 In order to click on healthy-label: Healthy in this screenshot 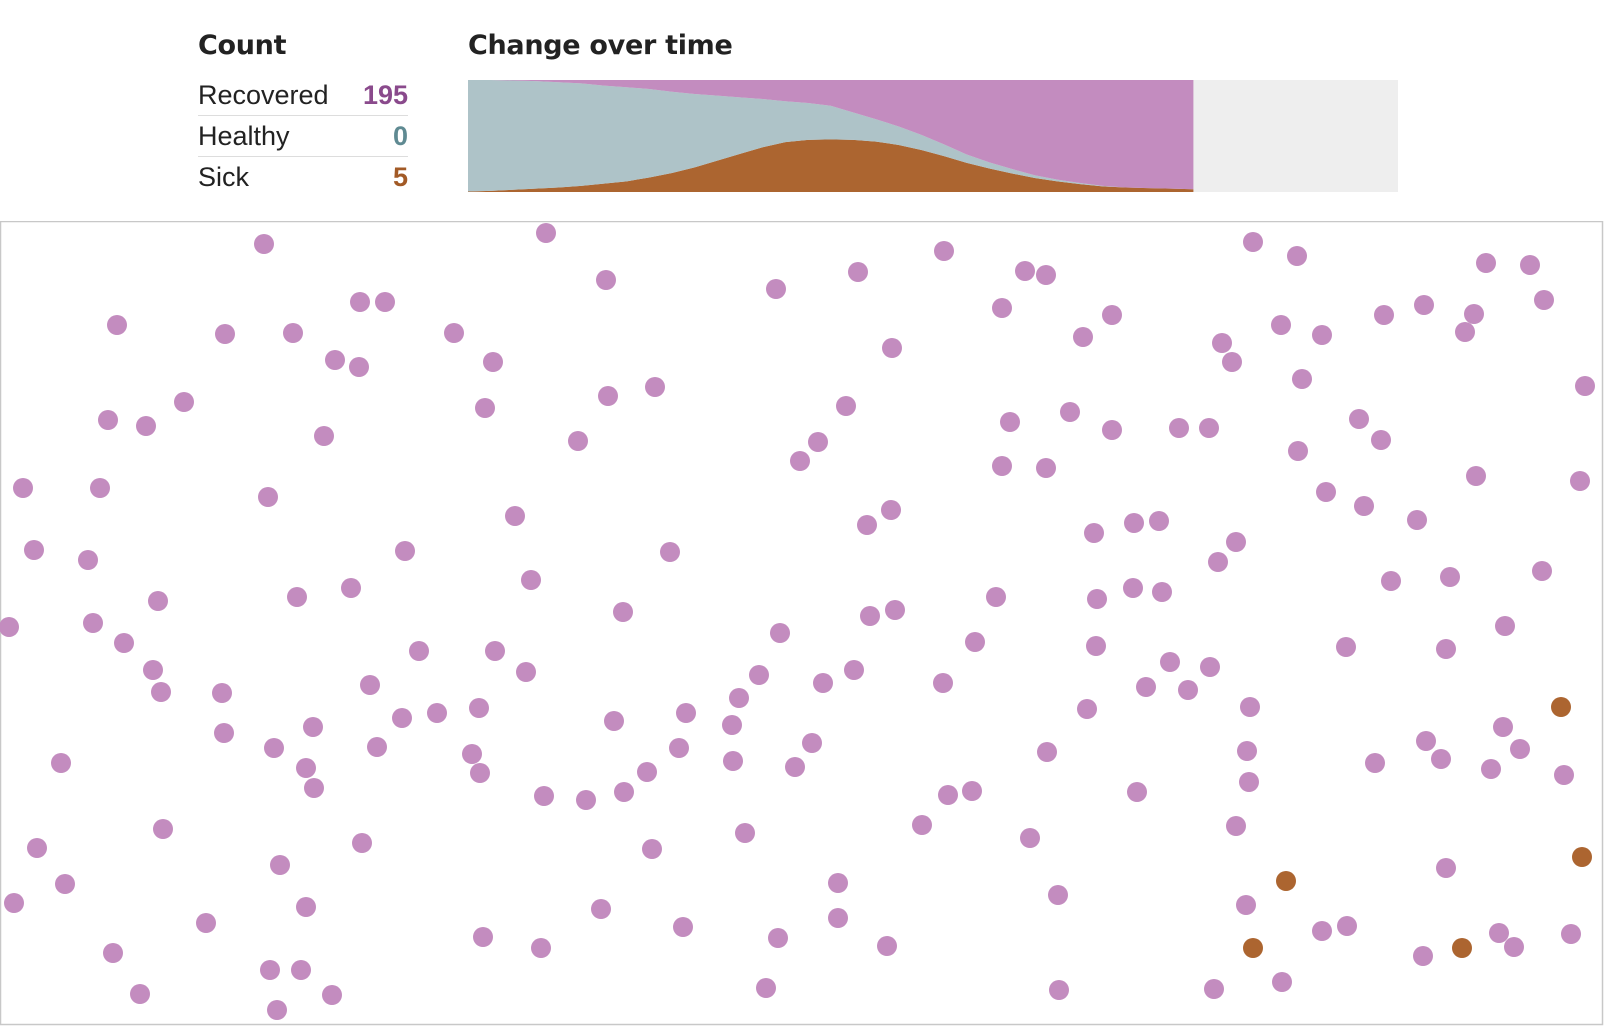, I will do `click(244, 136)`.